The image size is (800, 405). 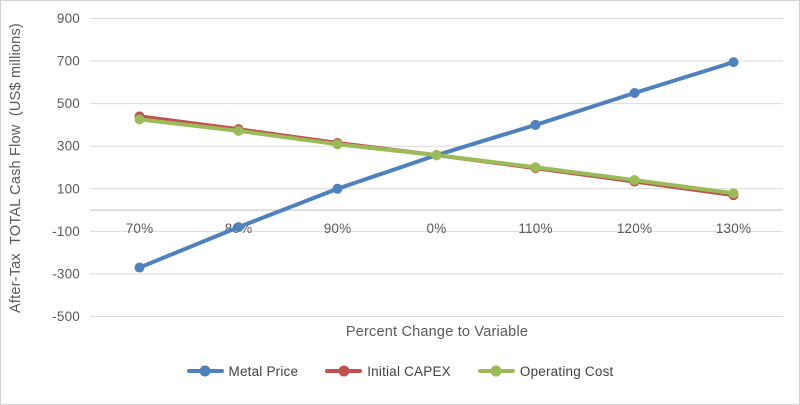 What do you see at coordinates (634, 228) in the screenshot?
I see `x-category-label: 120%` at bounding box center [634, 228].